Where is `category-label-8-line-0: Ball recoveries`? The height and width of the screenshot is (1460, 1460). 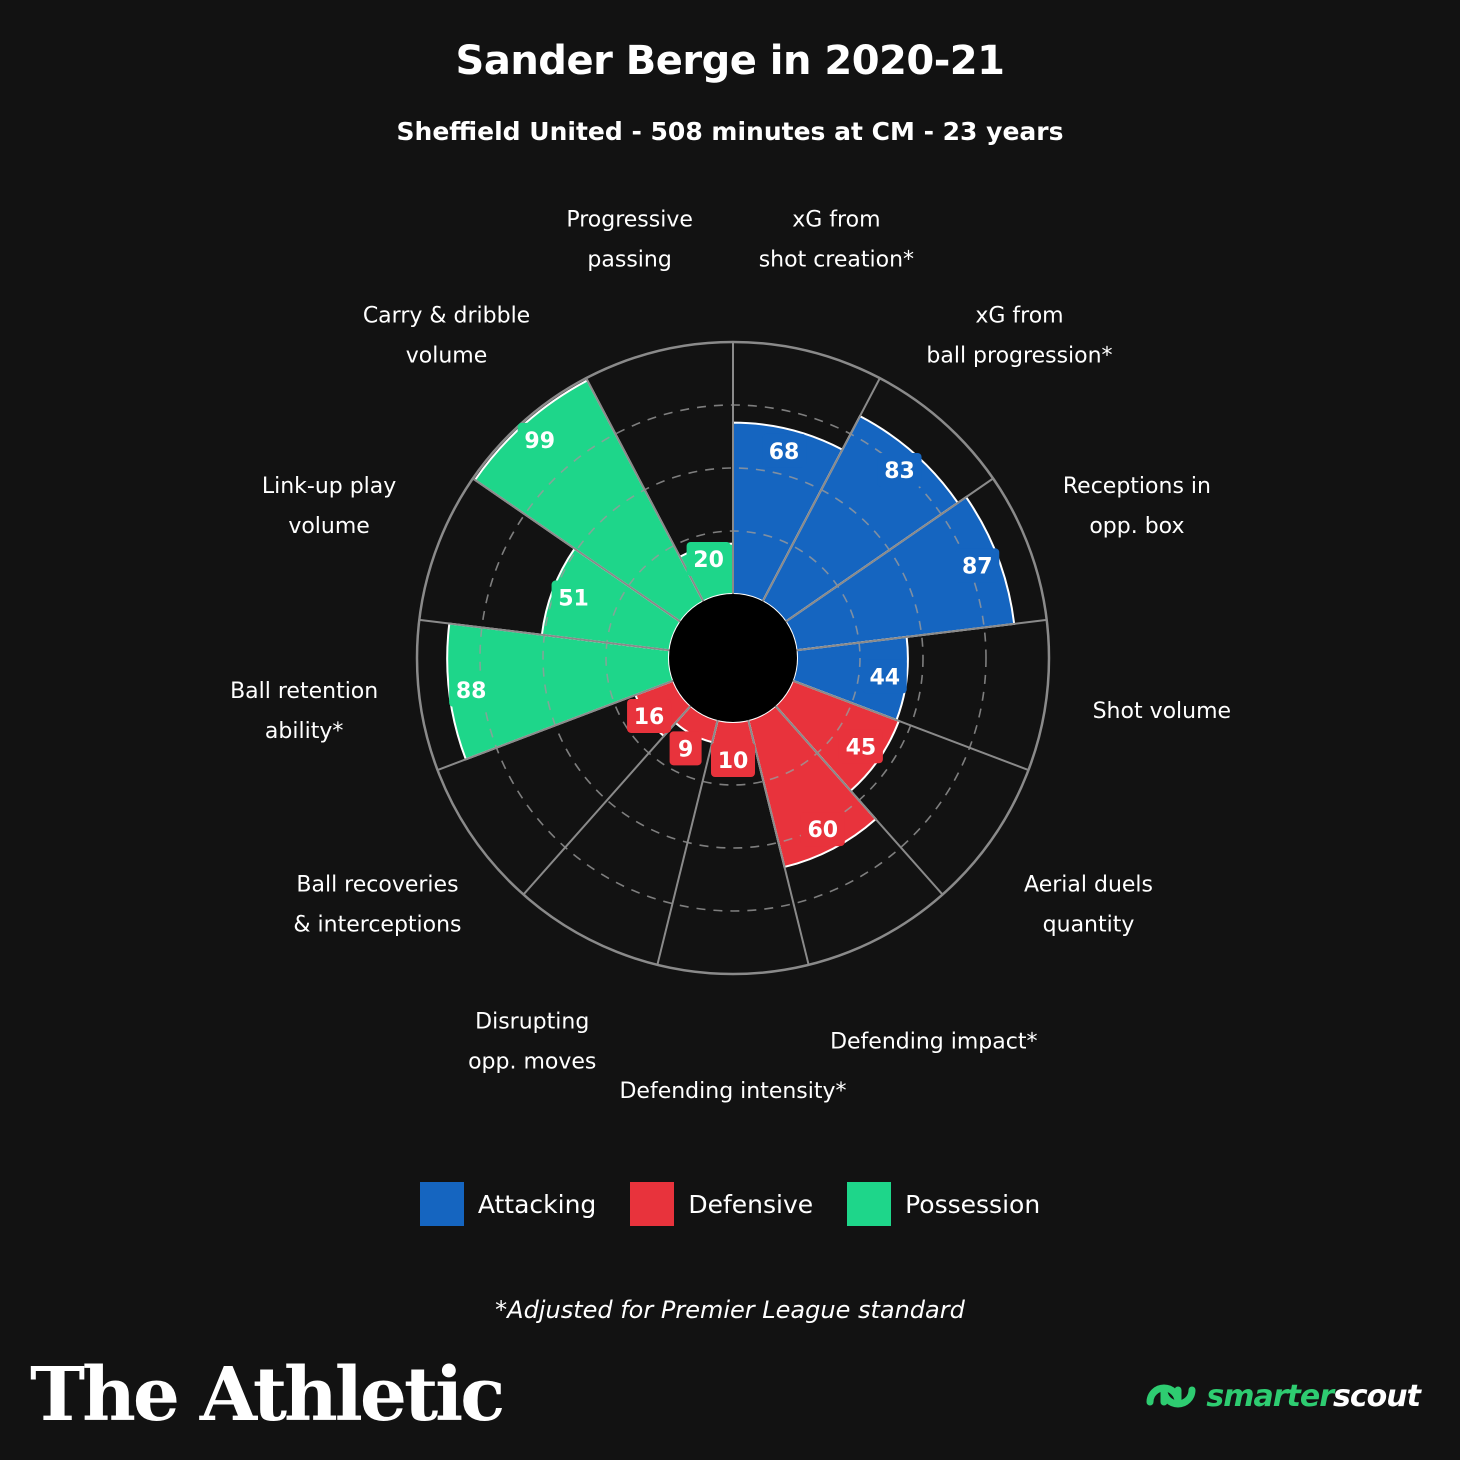
category-label-8-line-0: Ball recoveries is located at coordinates (377, 884).